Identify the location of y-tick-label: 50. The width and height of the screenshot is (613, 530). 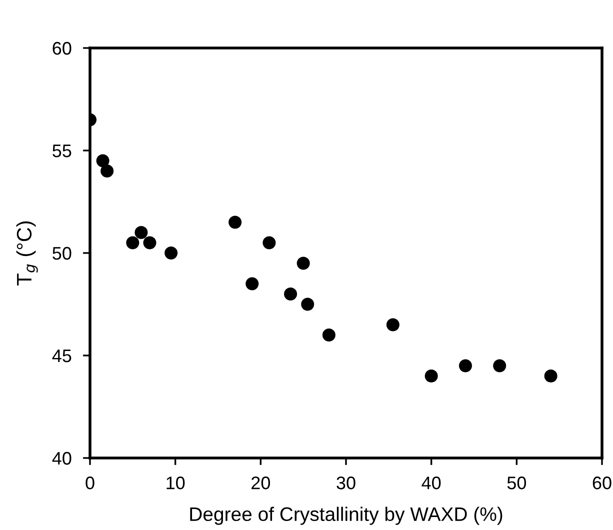
(62, 253).